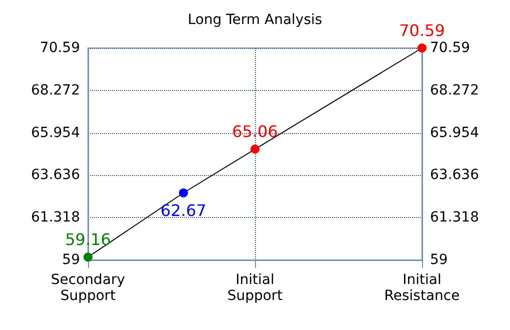  I want to click on data-label: 70.59, so click(422, 30).